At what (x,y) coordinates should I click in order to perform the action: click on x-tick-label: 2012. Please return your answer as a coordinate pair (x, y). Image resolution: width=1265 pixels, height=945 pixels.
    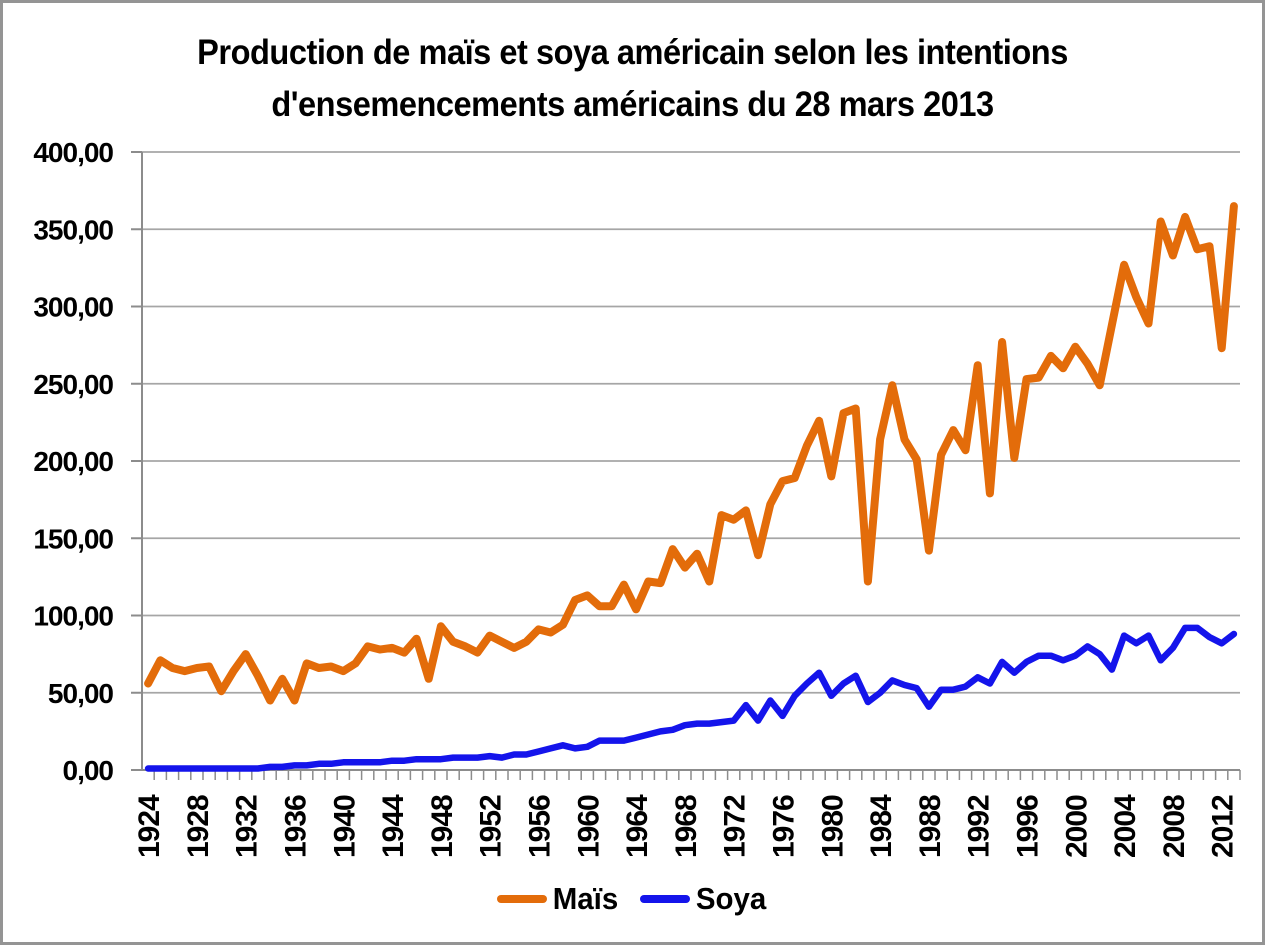
    Looking at the image, I should click on (1223, 826).